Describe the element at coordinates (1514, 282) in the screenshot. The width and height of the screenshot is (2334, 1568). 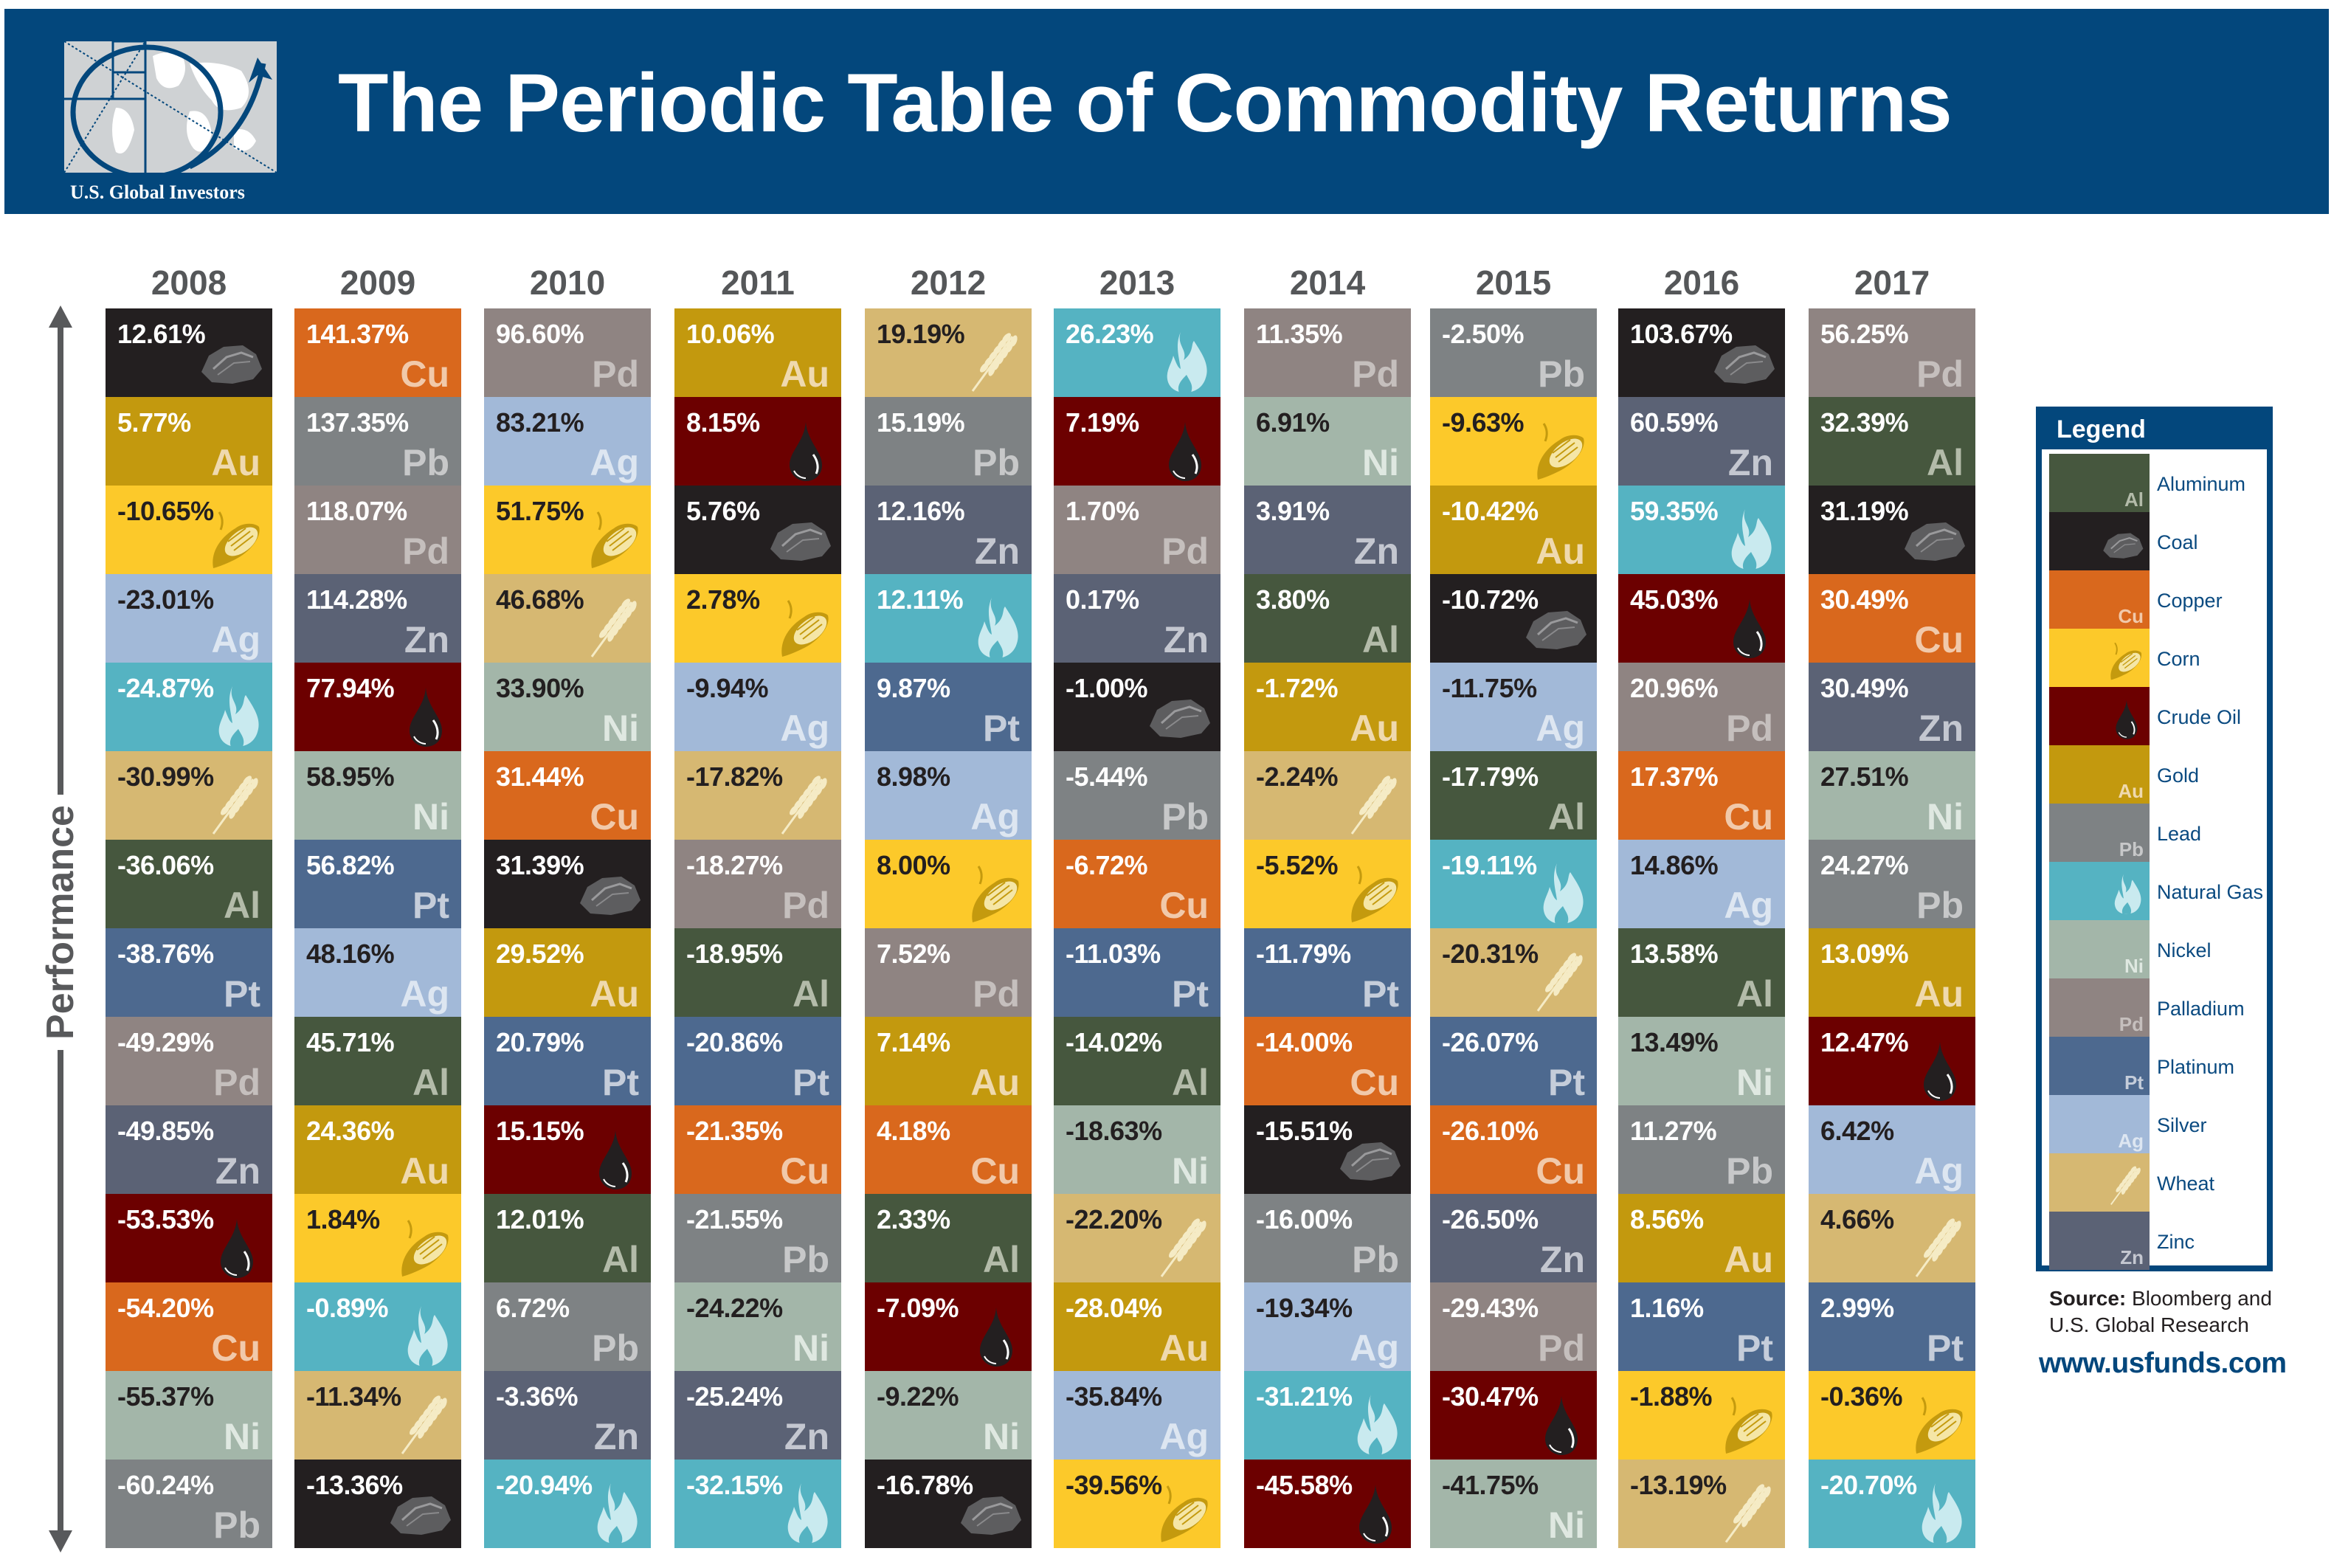
I see `year-header-2015: 2015` at that location.